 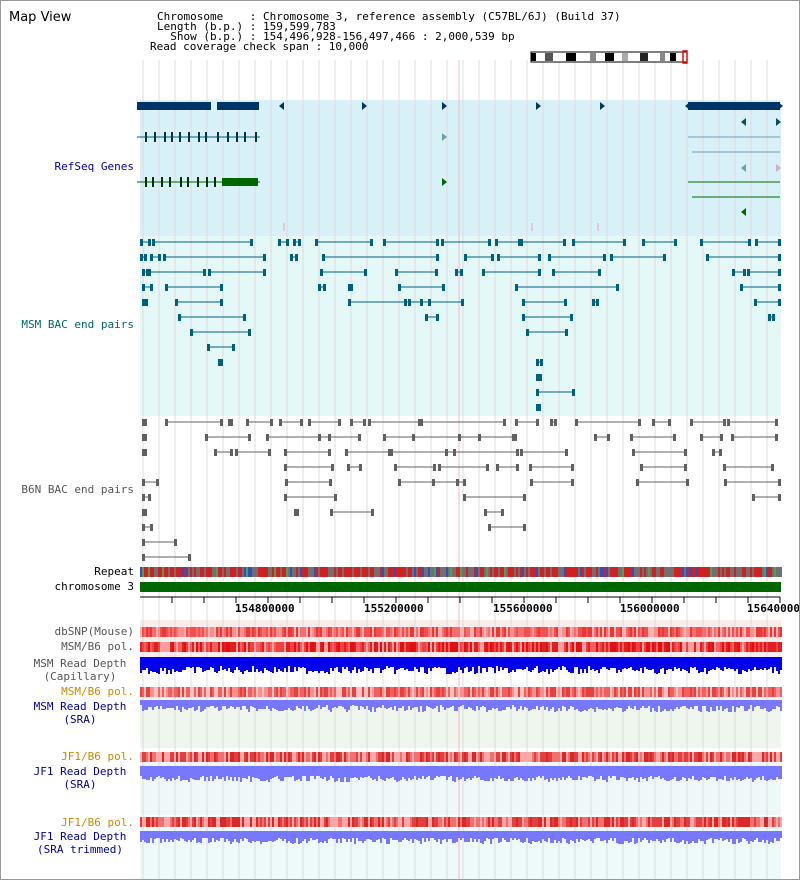 What do you see at coordinates (77, 324) in the screenshot?
I see `track-label-msm-bac-end-pairs: MSM BAC end pairs` at bounding box center [77, 324].